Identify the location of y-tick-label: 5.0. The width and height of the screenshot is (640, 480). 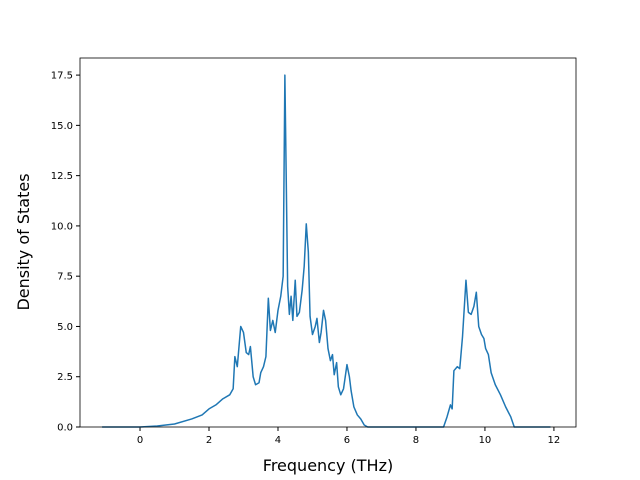
(65, 327).